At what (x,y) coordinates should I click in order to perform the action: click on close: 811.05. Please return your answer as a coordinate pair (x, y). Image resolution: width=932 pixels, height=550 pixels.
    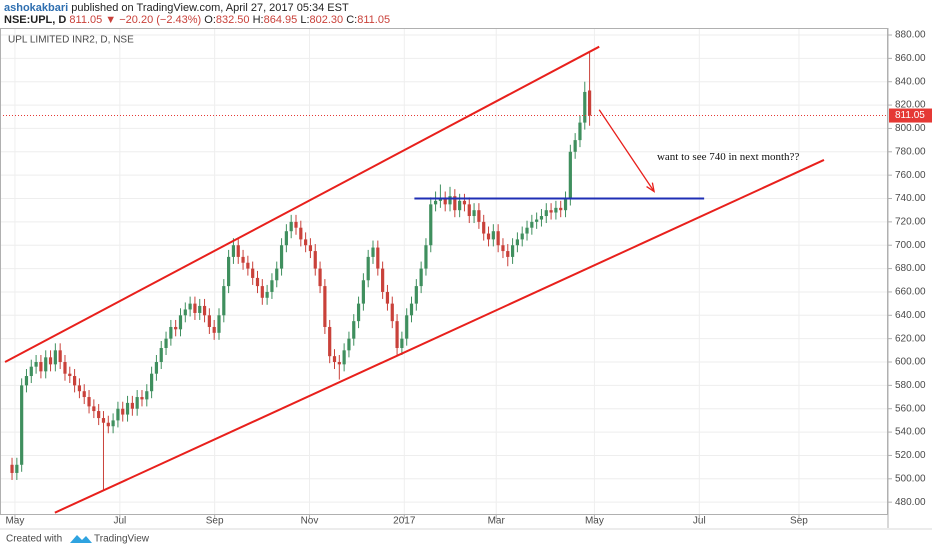
    Looking at the image, I should click on (373, 20).